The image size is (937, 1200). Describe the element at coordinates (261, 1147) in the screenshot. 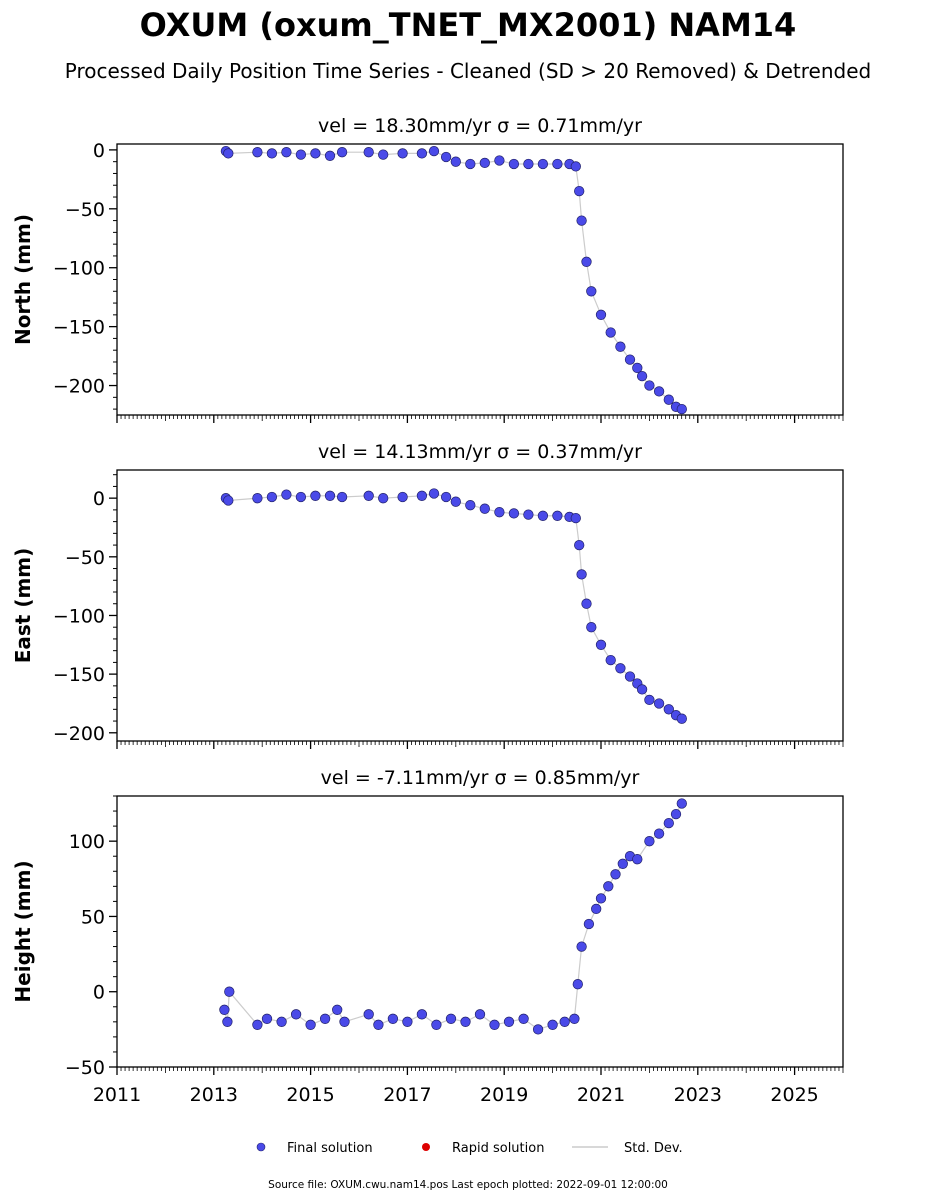

I see `legend-final-marker` at that location.